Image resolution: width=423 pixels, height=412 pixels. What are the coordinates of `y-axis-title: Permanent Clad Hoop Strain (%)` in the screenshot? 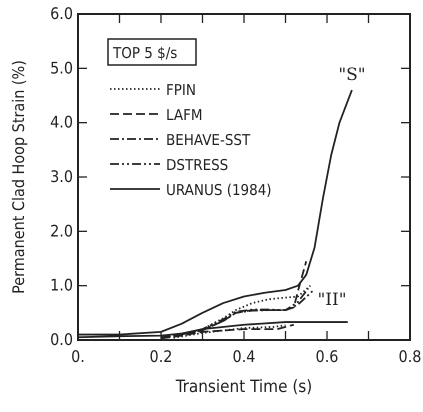 It's located at (18, 177).